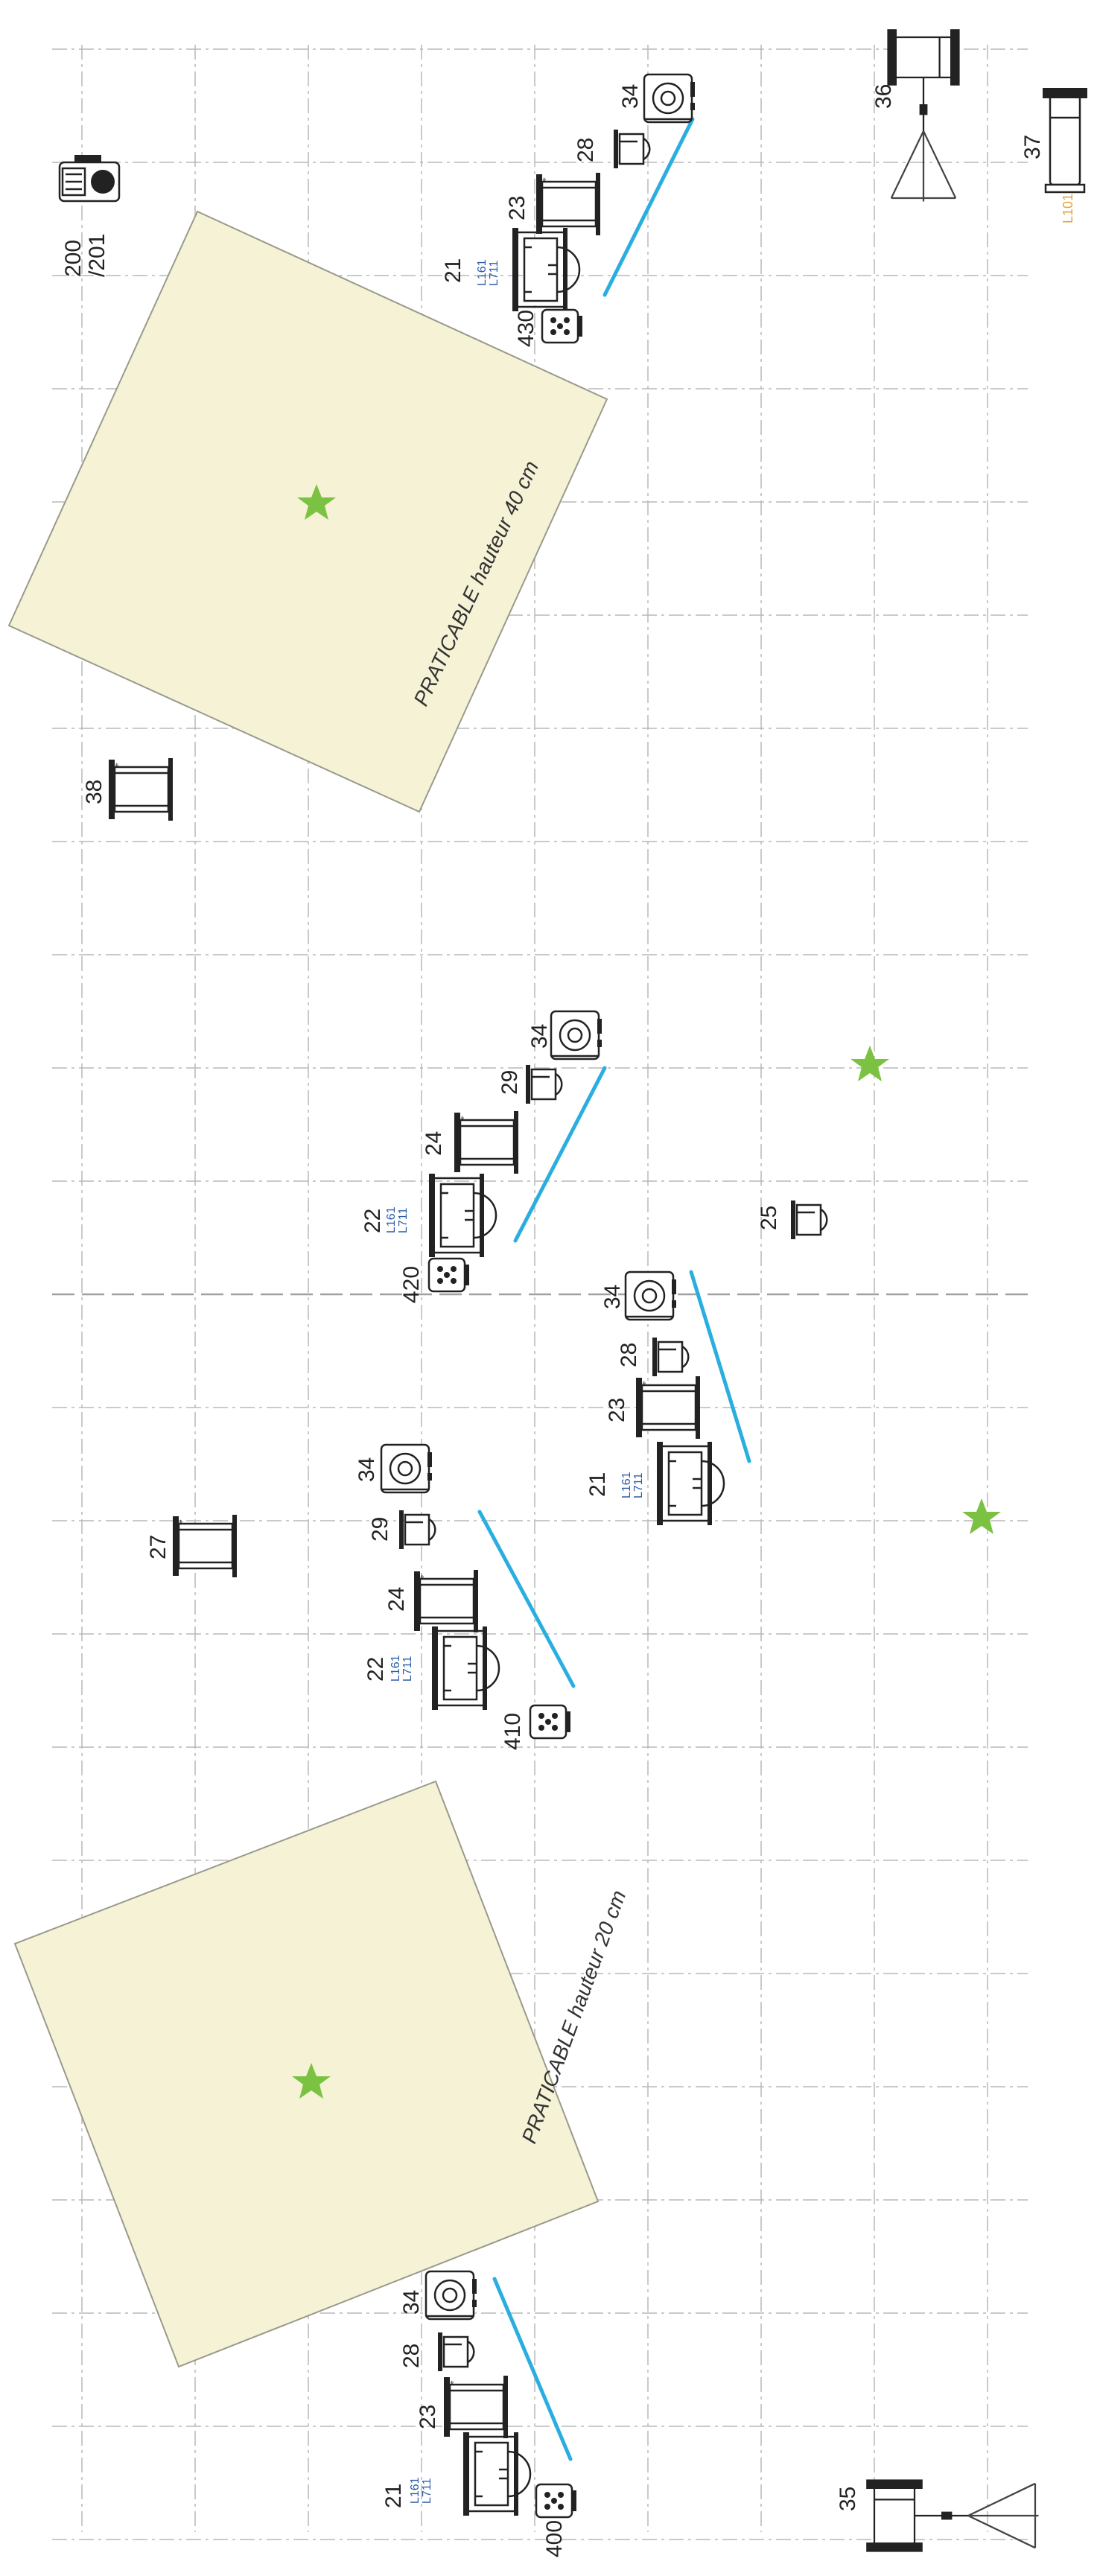 The width and height of the screenshot is (1097, 2576). I want to click on fixture-29-low: 29, so click(402, 1530).